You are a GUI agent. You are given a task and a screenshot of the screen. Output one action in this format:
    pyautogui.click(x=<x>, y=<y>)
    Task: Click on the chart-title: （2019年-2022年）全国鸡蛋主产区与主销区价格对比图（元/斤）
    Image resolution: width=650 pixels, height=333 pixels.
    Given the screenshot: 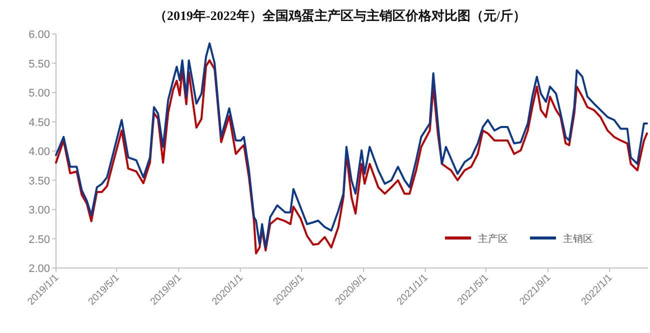 What is the action you would take?
    pyautogui.click(x=340, y=15)
    